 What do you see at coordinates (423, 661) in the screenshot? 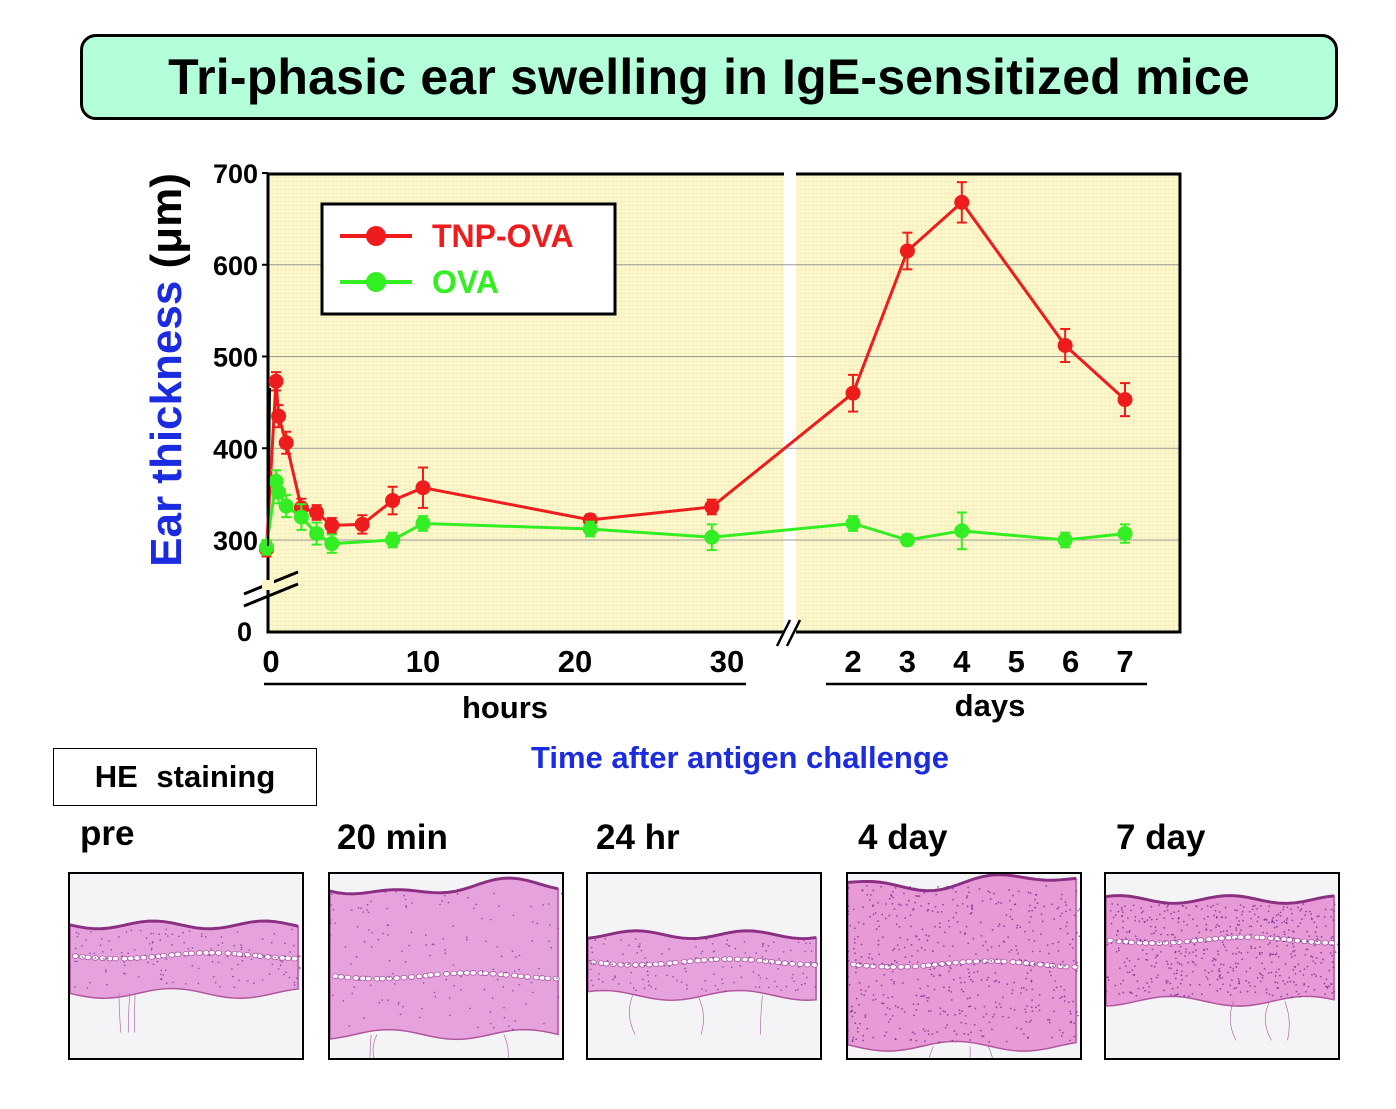
I see `x-tick-label-hours: 10` at bounding box center [423, 661].